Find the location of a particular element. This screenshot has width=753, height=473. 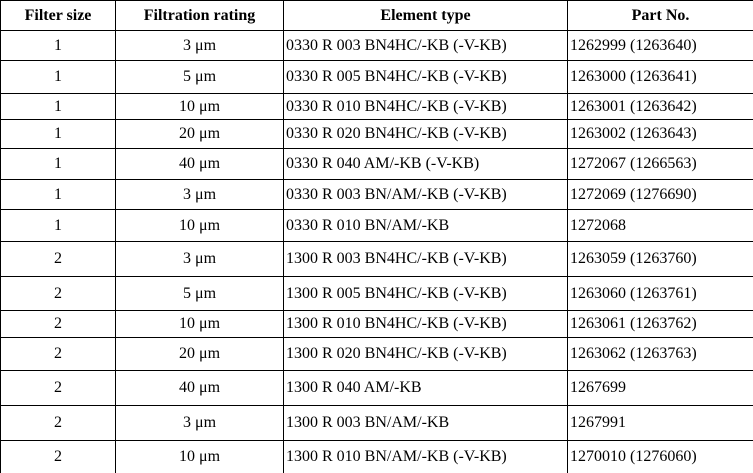

table-row: 1 10 μm 0330 R 010 BN/AM/-KB 1272068 is located at coordinates (376, 225).